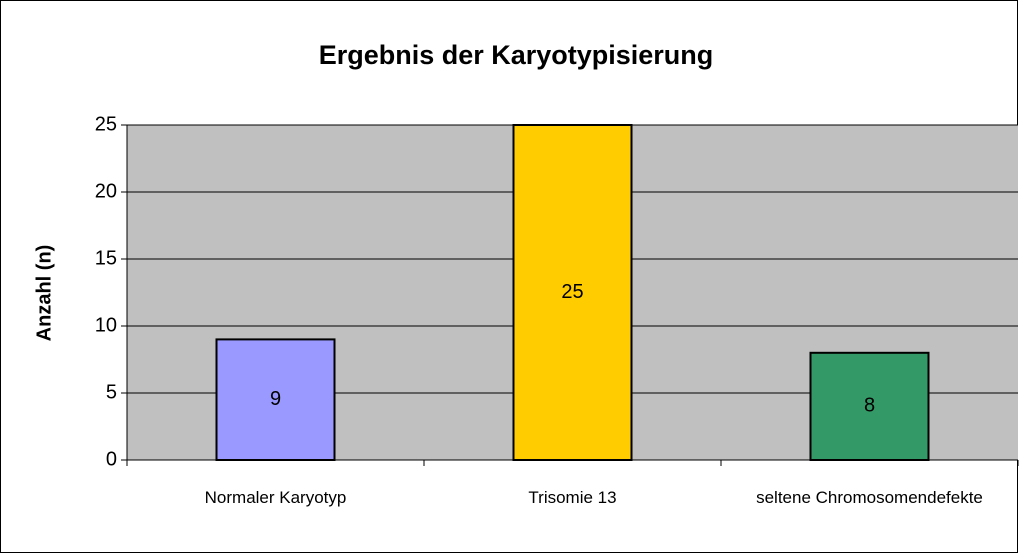 The width and height of the screenshot is (1019, 554). What do you see at coordinates (111, 459) in the screenshot?
I see `y-tick-label: 0` at bounding box center [111, 459].